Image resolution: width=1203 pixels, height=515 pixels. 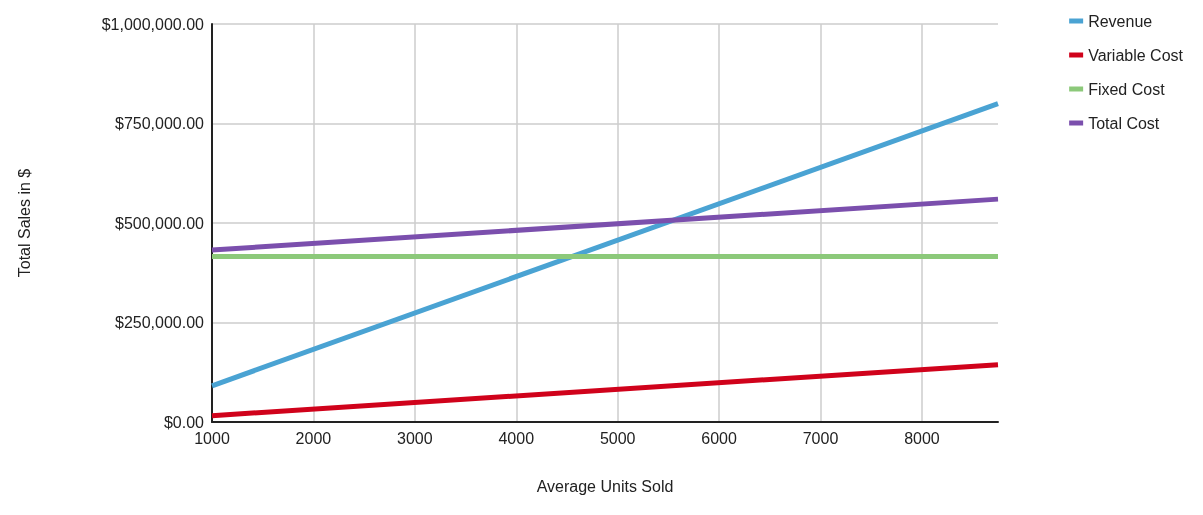 I want to click on legend-label: Variable Cost, so click(x=1136, y=55).